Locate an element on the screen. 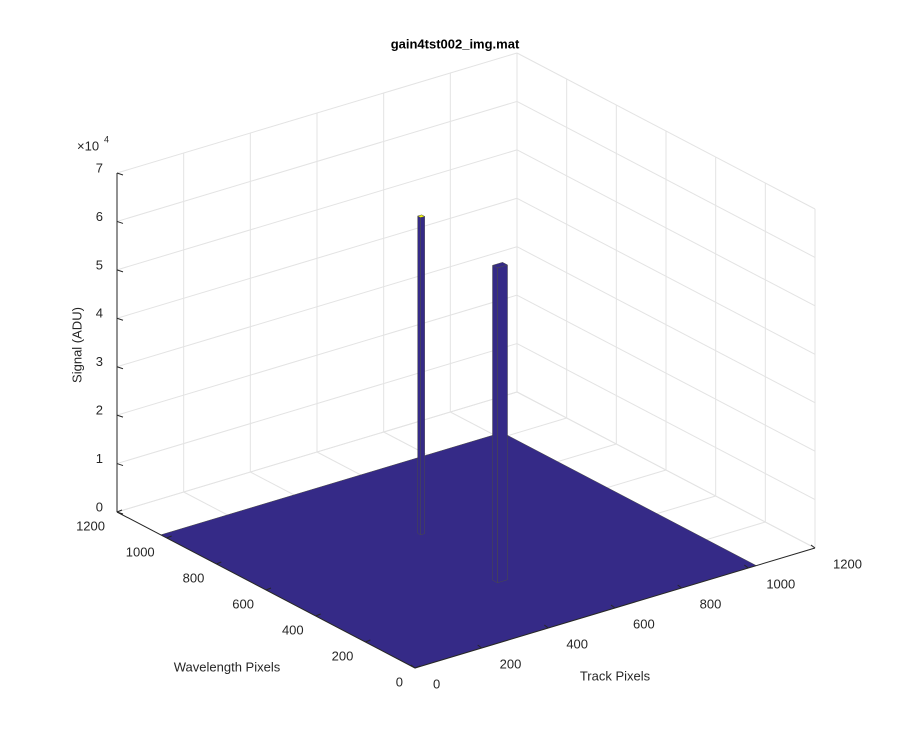 This screenshot has width=900, height=750. z-tick-label: 1 is located at coordinates (99, 458).